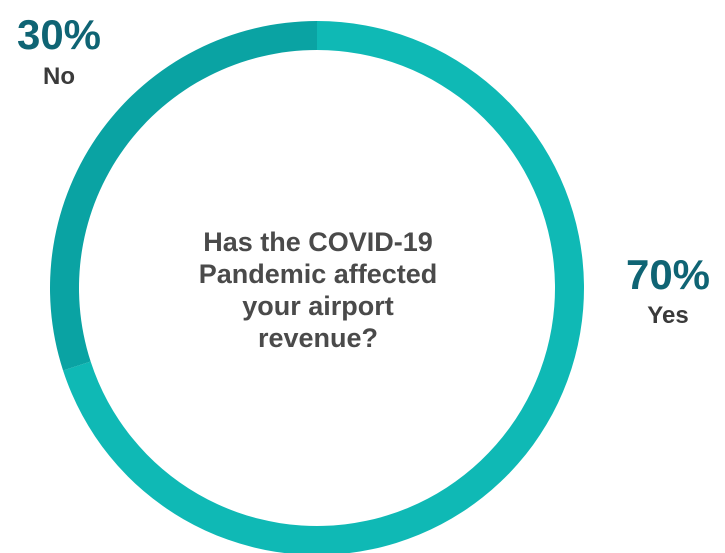 The image size is (725, 553). I want to click on center-line-1: Has the COVID-19, so click(318, 242).